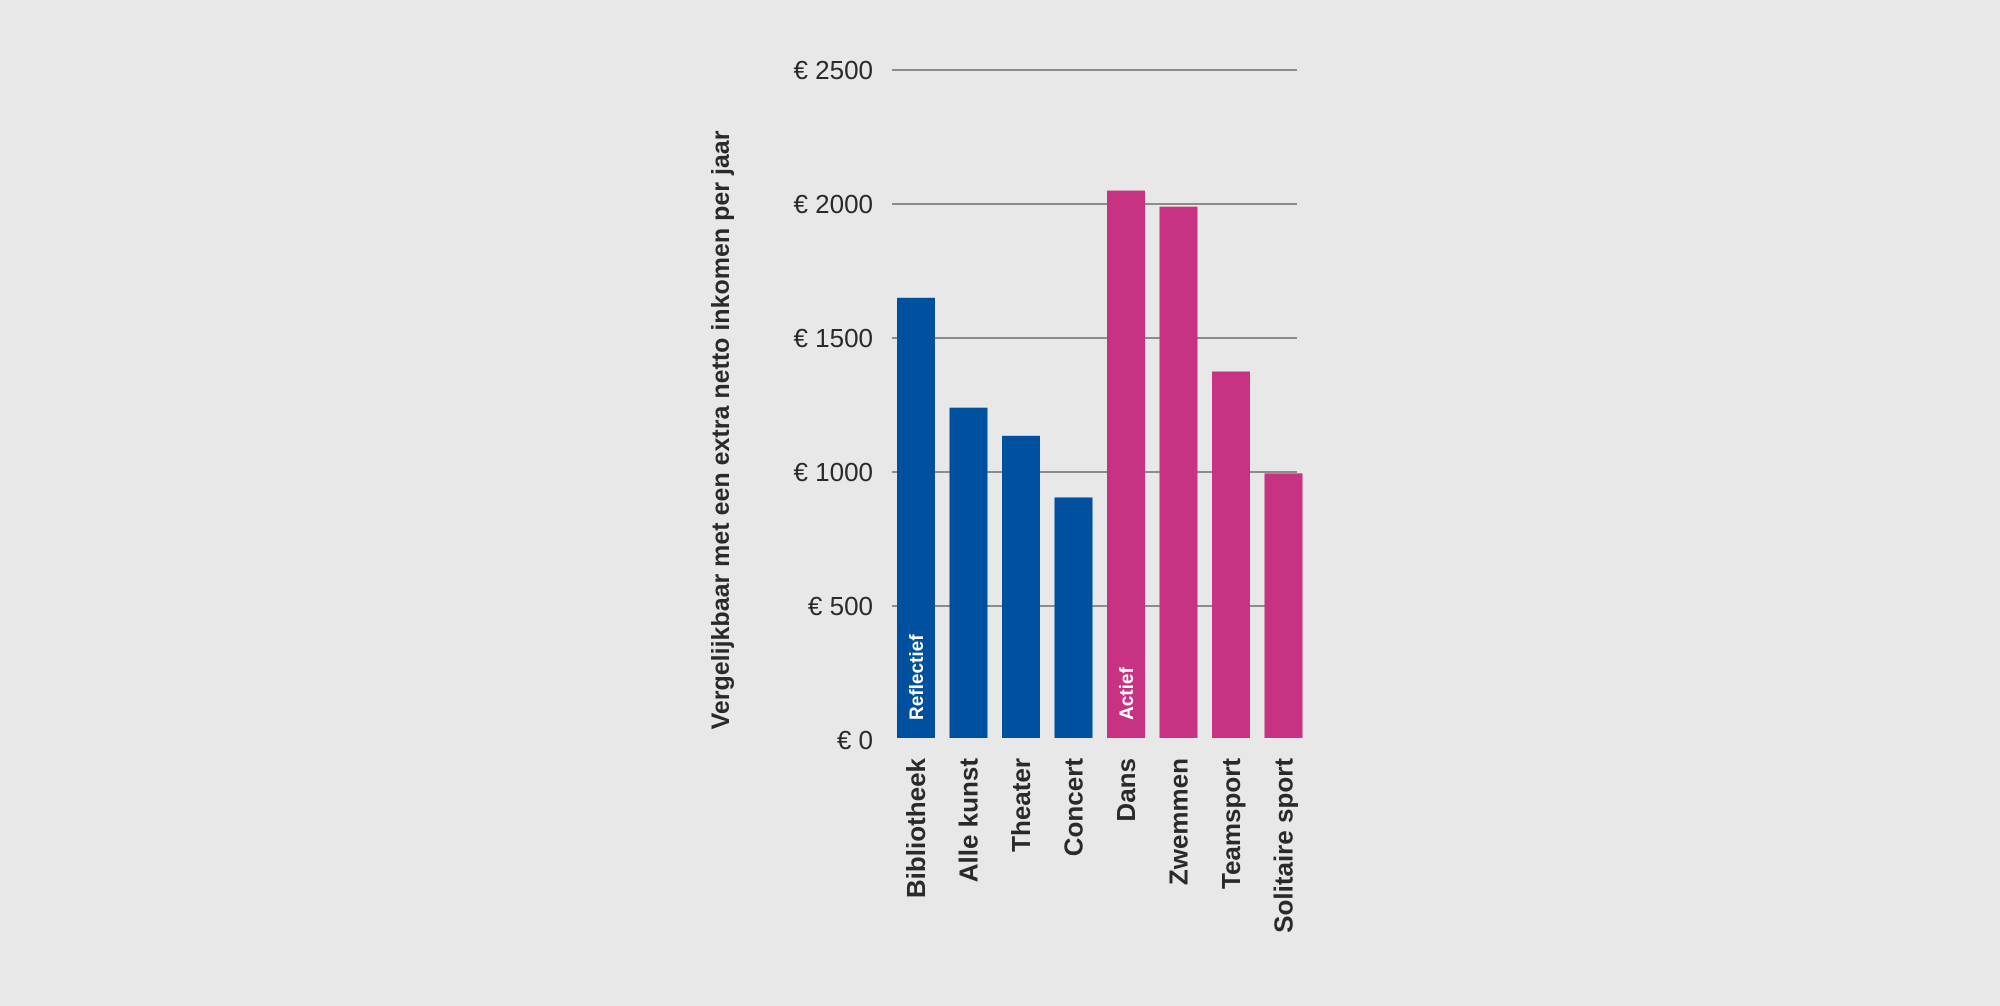 This screenshot has width=2000, height=1006. I want to click on category-label: Bibliotheek, so click(916, 827).